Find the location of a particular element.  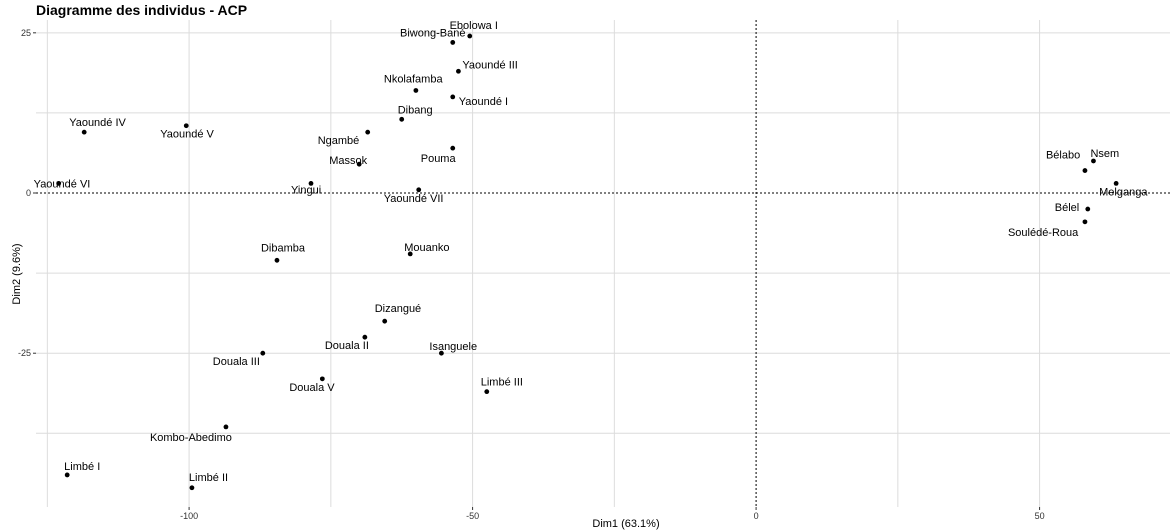

point-label: Yaoundé V is located at coordinates (187, 135).